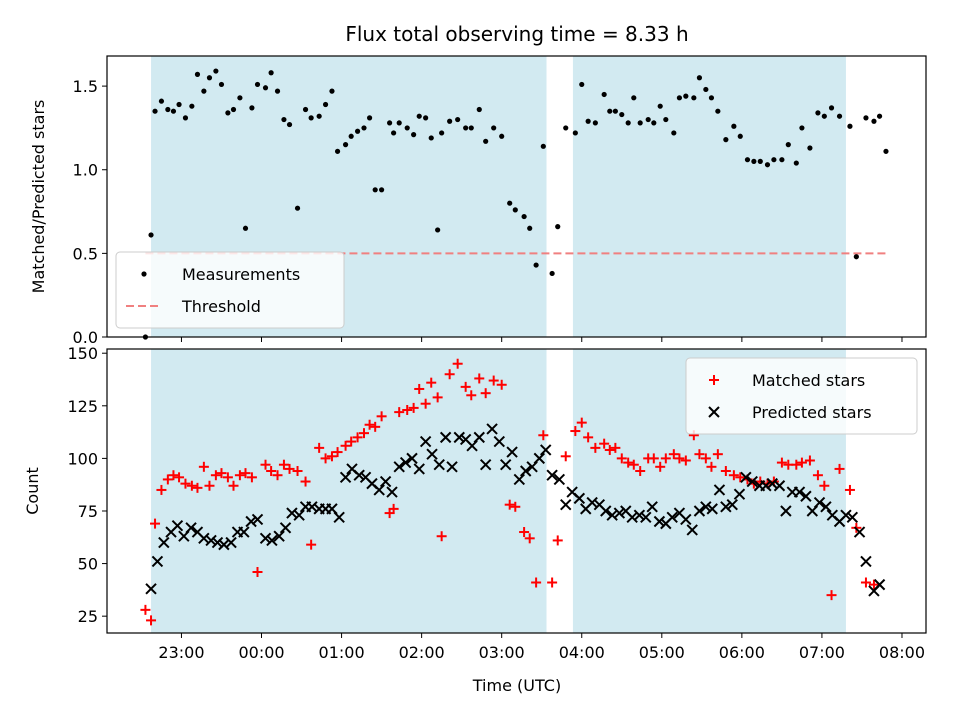 The height and width of the screenshot is (720, 960). I want to click on legend-label: Threshold, so click(221, 306).